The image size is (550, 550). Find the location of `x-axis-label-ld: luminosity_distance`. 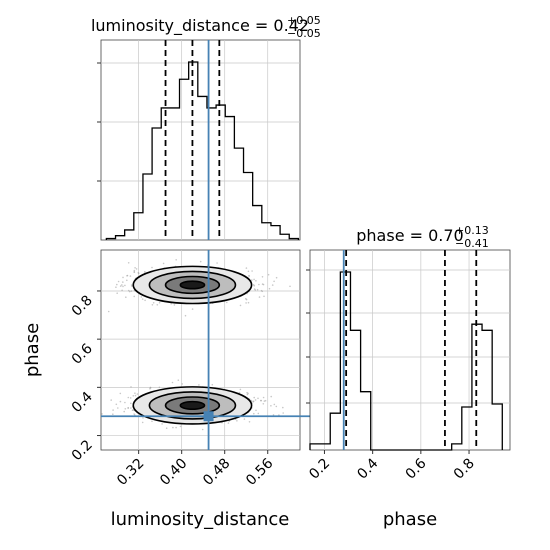

x-axis-label-ld: luminosity_distance is located at coordinates (200, 519).